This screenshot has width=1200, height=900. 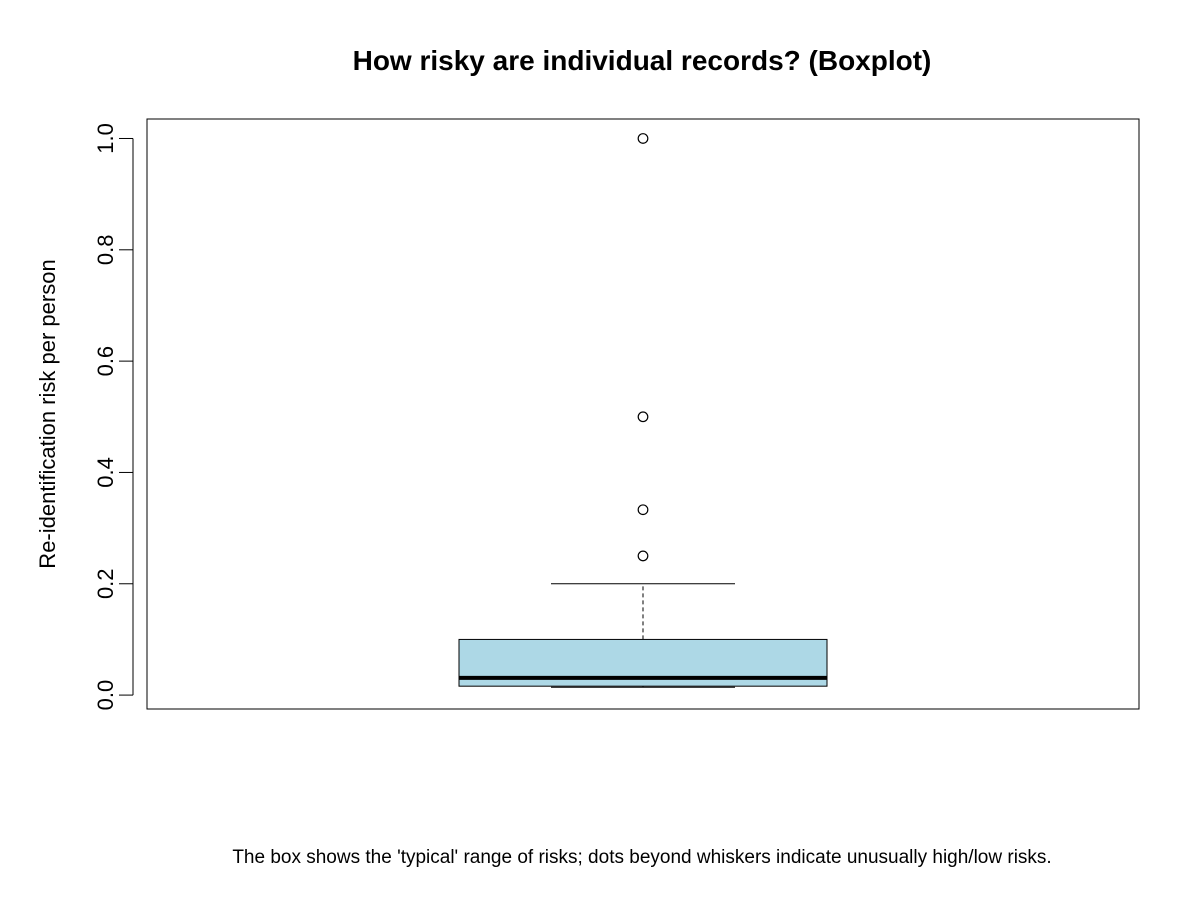 I want to click on y-tick-label: 1.0, so click(x=105, y=138).